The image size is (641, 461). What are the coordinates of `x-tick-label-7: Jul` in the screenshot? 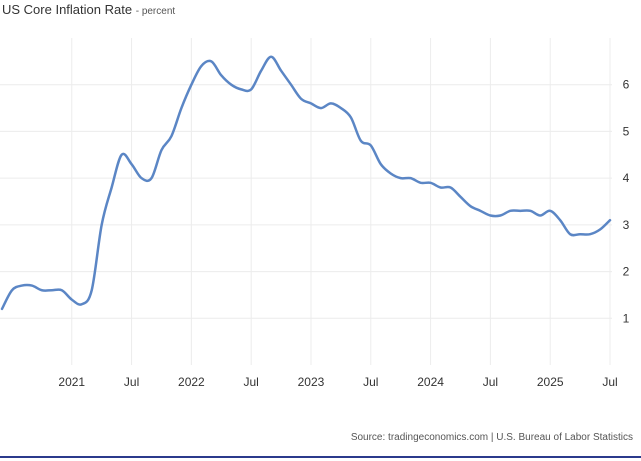 It's located at (490, 382).